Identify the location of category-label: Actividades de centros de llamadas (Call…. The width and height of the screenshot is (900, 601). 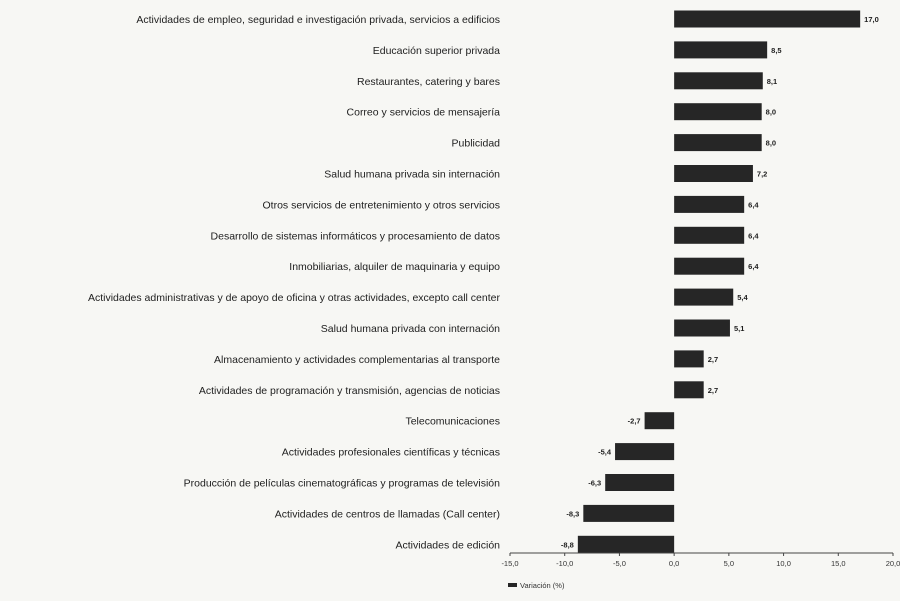
(387, 514).